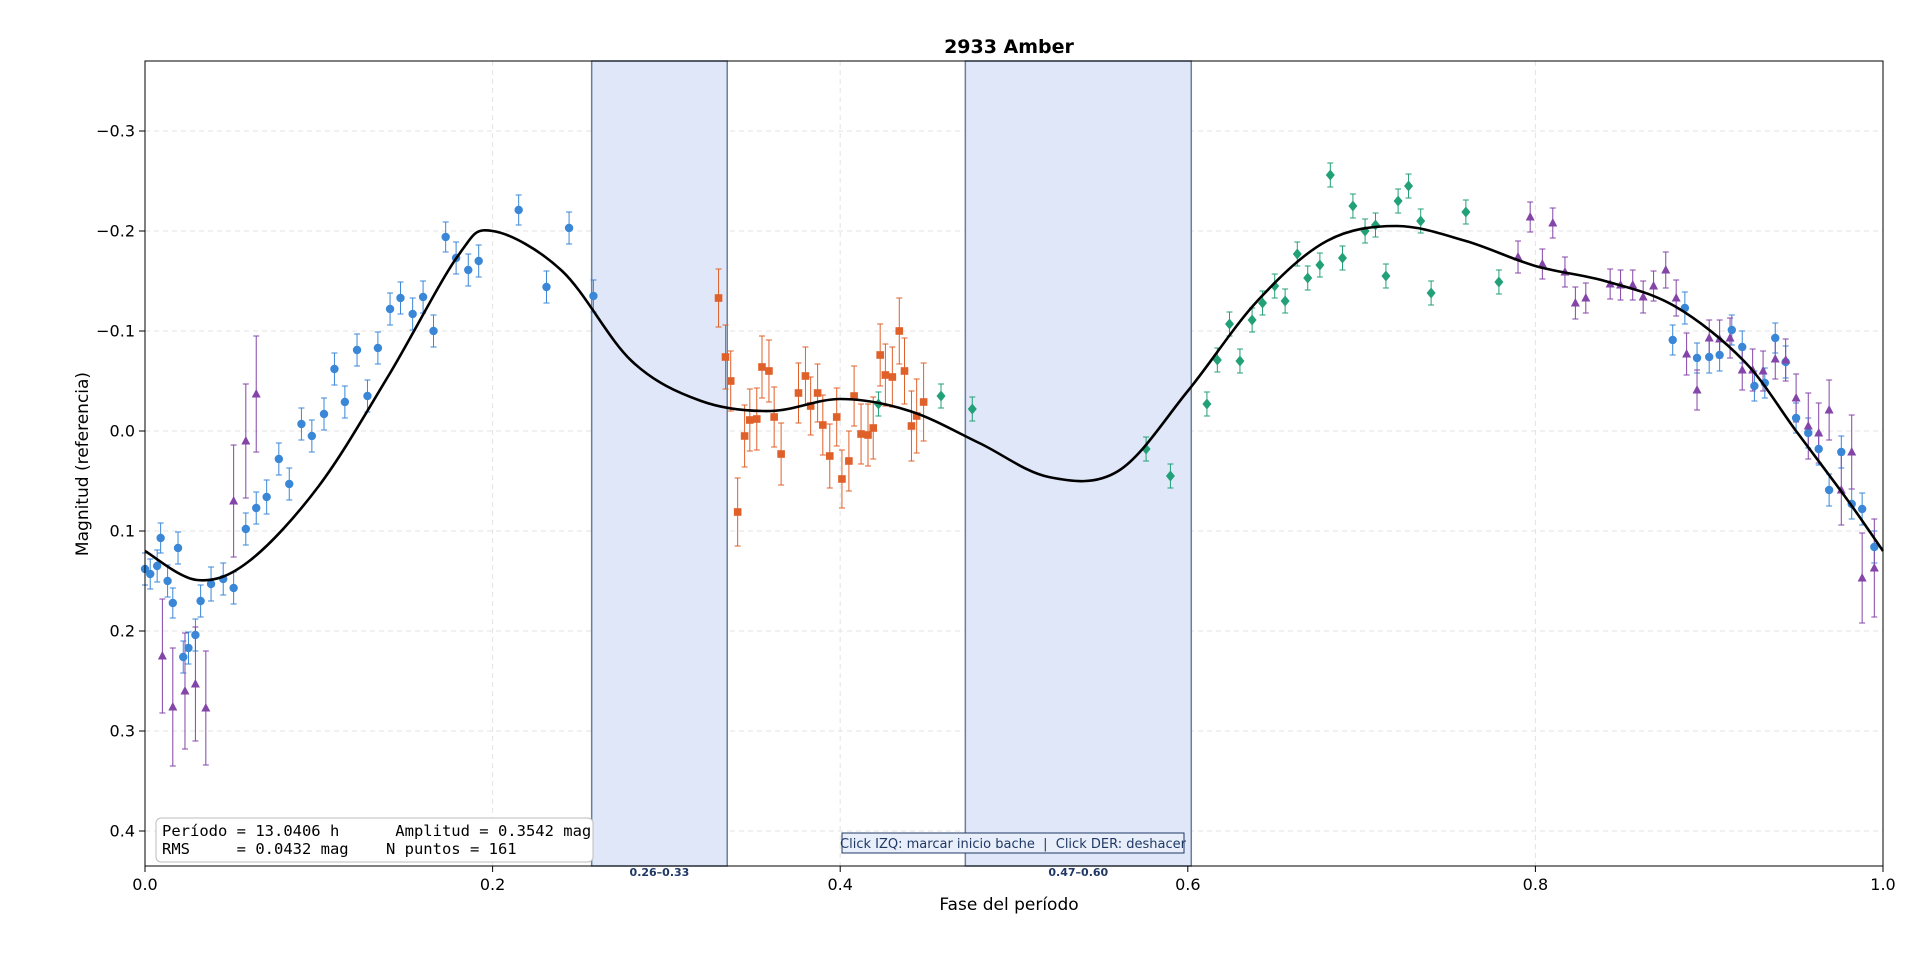 The height and width of the screenshot is (960, 1920). Describe the element at coordinates (122, 531) in the screenshot. I see `y-tick-label: 0.1` at that location.